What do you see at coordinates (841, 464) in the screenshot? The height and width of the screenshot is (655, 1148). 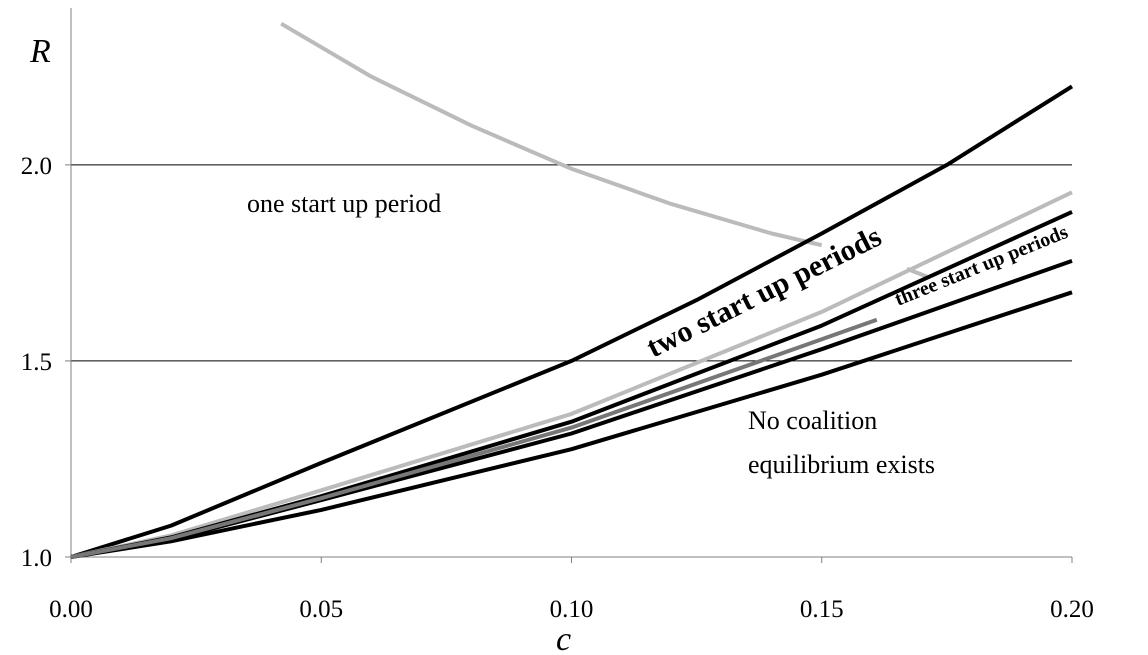 I see `annotation-equilibrium-exists: equilibrium exists` at bounding box center [841, 464].